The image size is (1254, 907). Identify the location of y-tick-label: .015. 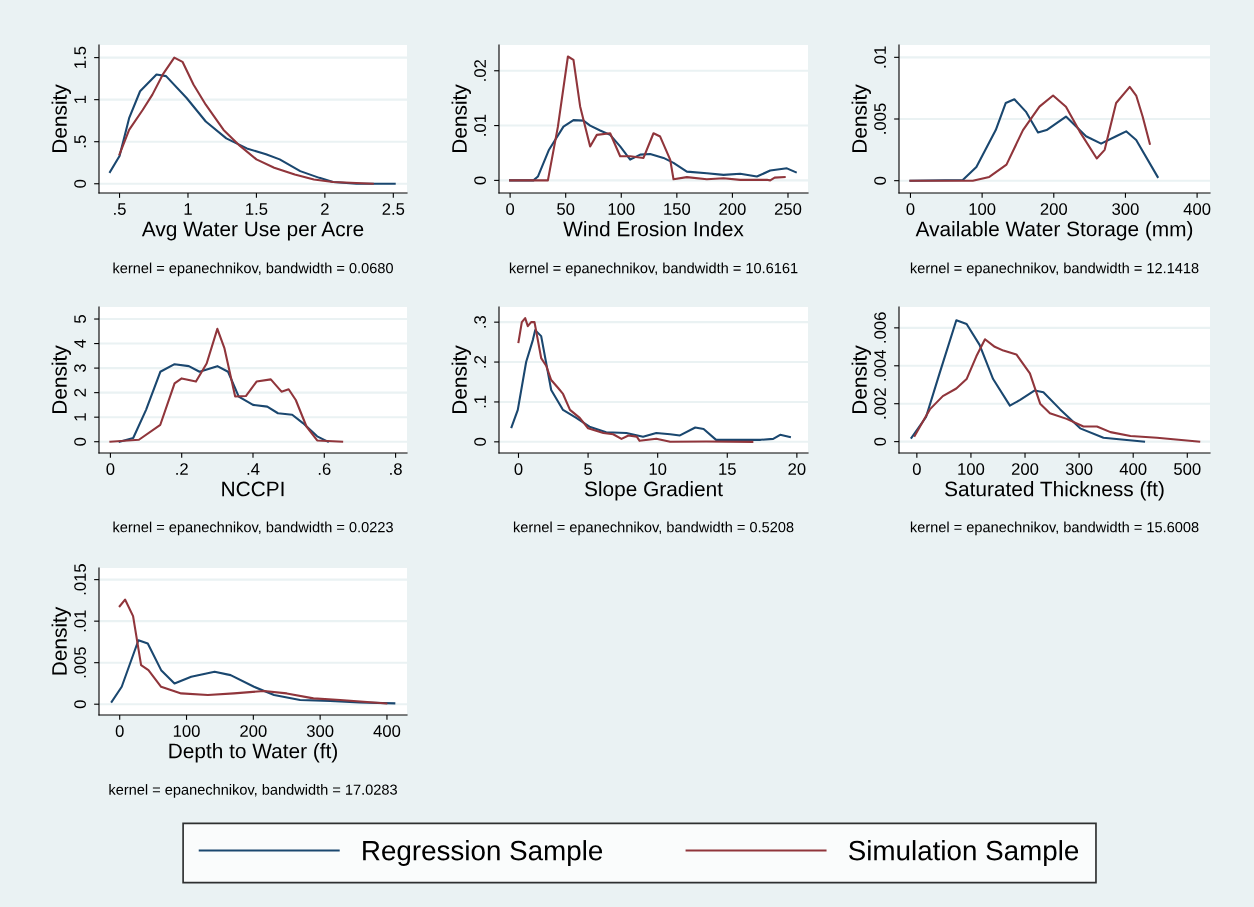
(80, 579).